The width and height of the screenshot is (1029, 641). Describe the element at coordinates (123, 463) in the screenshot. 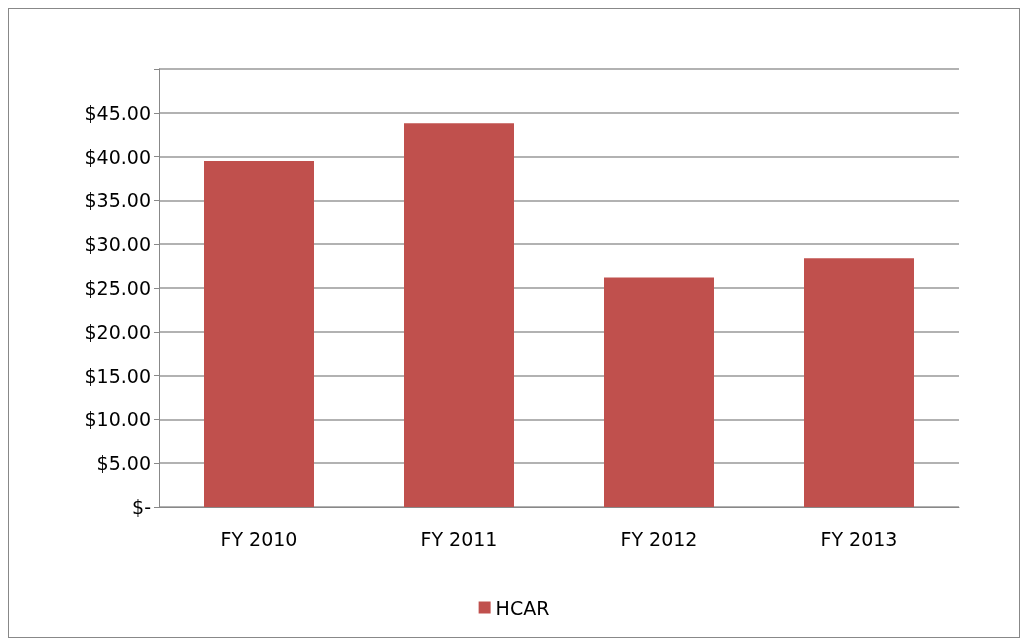

I see `y-tick-label: $5.00` at that location.